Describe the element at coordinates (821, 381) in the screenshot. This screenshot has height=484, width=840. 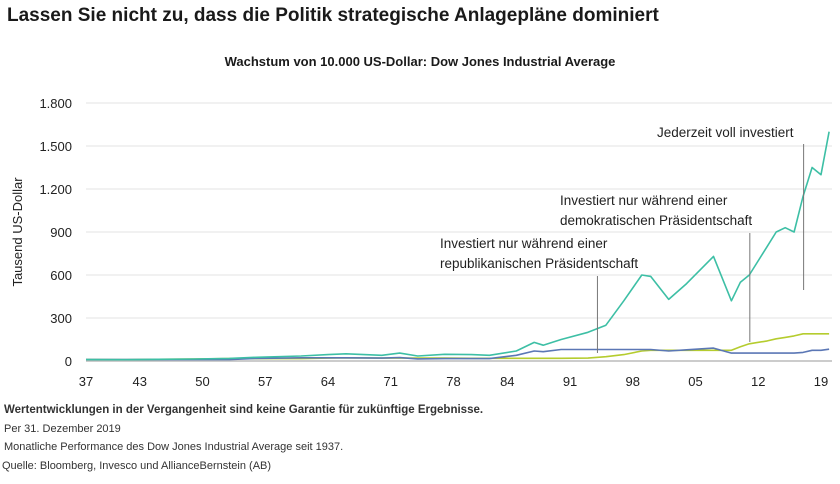
I see `x-tick-label: 19` at that location.